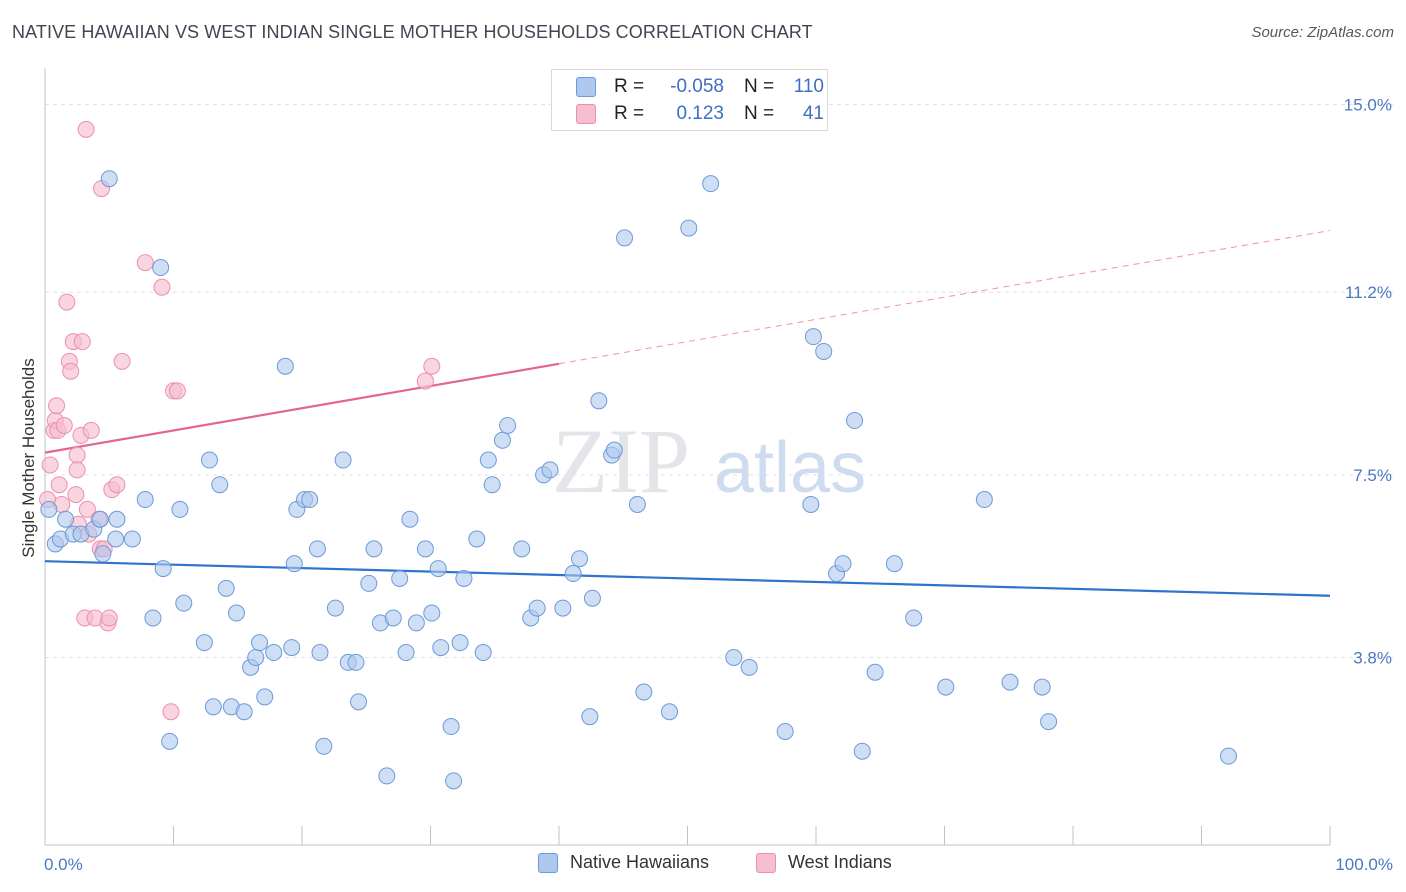 The width and height of the screenshot is (1406, 892). What do you see at coordinates (697, 86) in the screenshot?
I see `r-value: -0.058` at bounding box center [697, 86].